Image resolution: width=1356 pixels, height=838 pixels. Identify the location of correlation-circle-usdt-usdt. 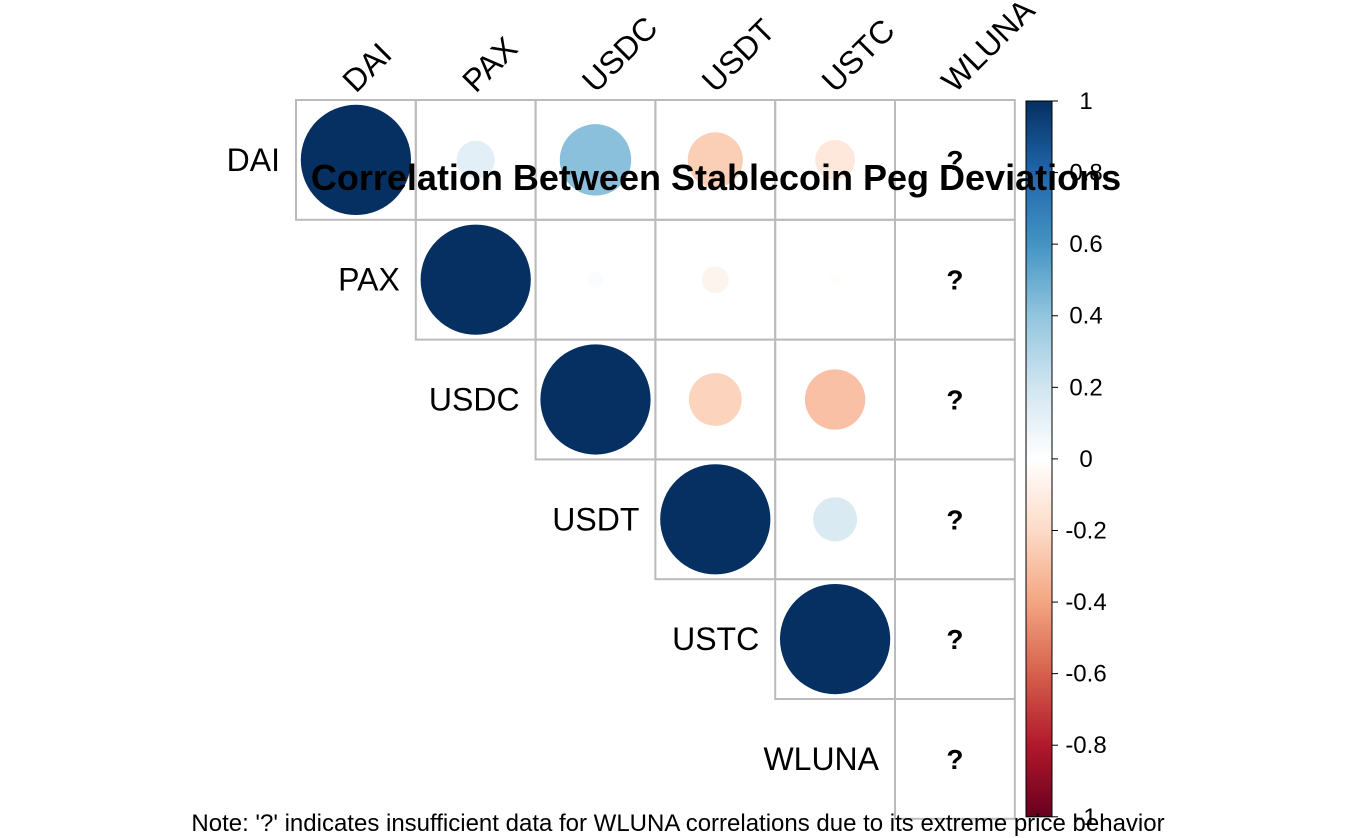
(715, 519).